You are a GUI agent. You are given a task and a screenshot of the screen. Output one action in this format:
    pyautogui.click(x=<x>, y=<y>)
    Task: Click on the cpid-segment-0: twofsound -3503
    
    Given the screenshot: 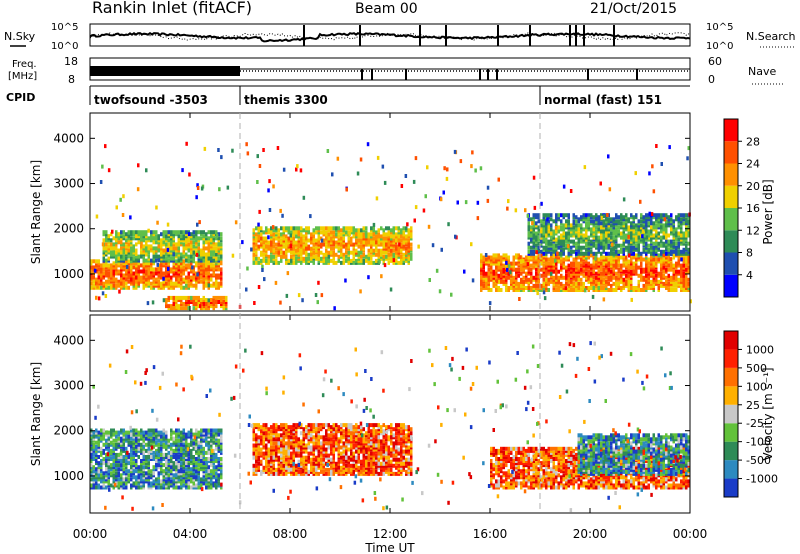 What is the action you would take?
    pyautogui.click(x=151, y=100)
    